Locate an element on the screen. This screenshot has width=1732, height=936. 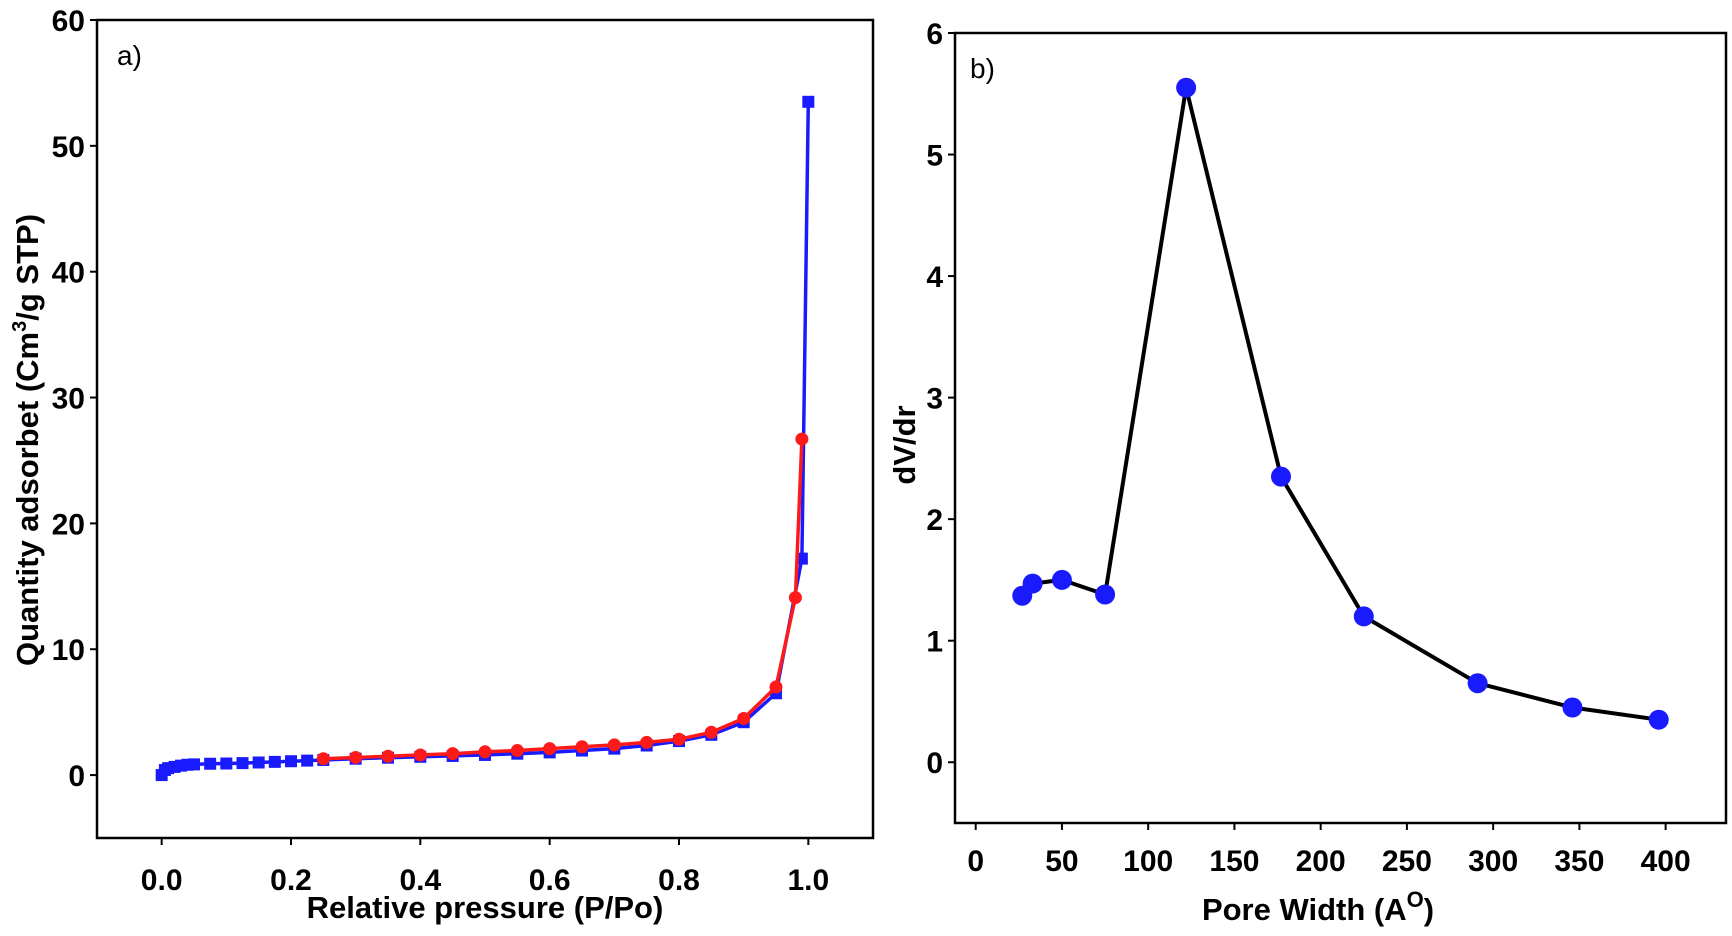
y-tick-label: 40 is located at coordinates (68, 273).